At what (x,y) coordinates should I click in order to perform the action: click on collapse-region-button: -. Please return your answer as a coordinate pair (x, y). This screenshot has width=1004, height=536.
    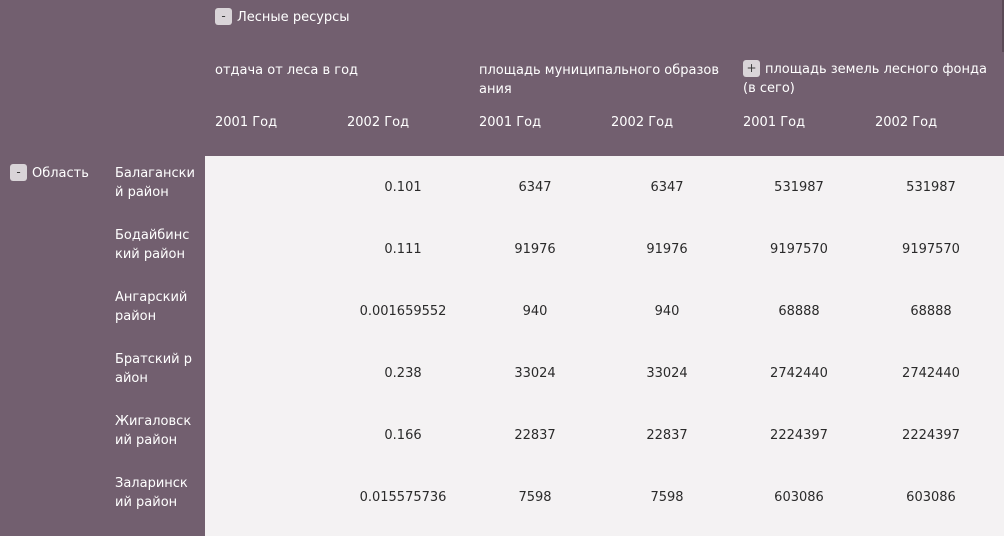
    Looking at the image, I should click on (18, 172).